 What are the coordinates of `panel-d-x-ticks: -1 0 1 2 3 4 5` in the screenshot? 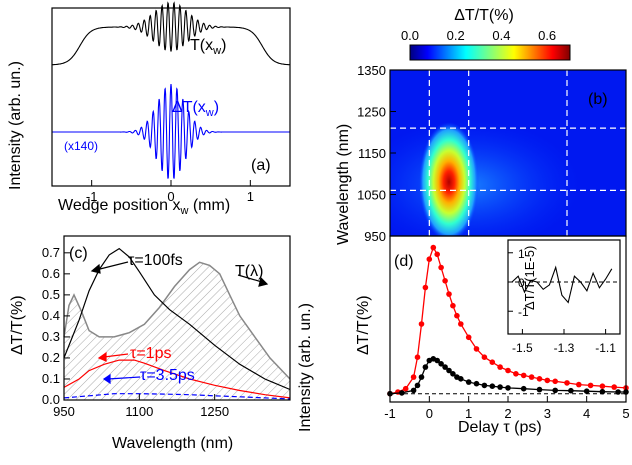 It's located at (507, 408).